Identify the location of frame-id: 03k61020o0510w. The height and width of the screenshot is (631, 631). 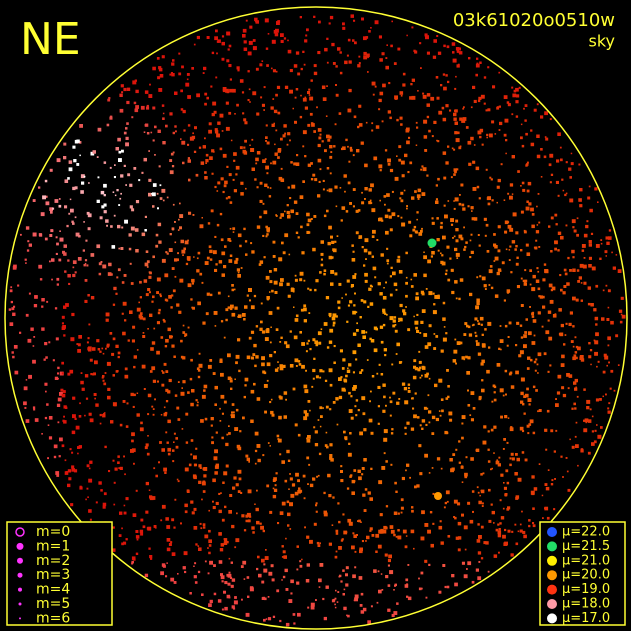
(534, 20).